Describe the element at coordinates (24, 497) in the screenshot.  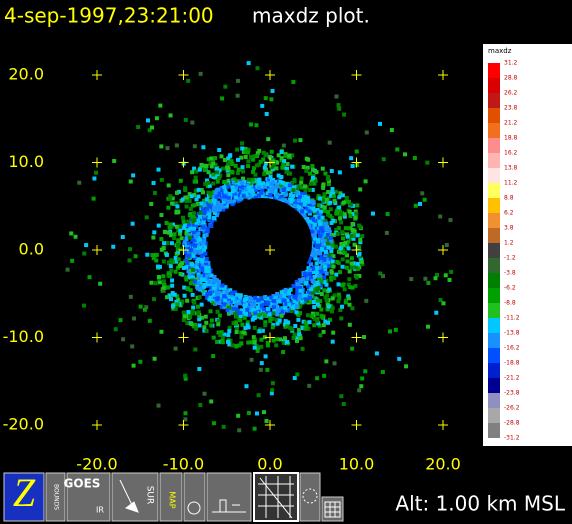
I see `z-button` at that location.